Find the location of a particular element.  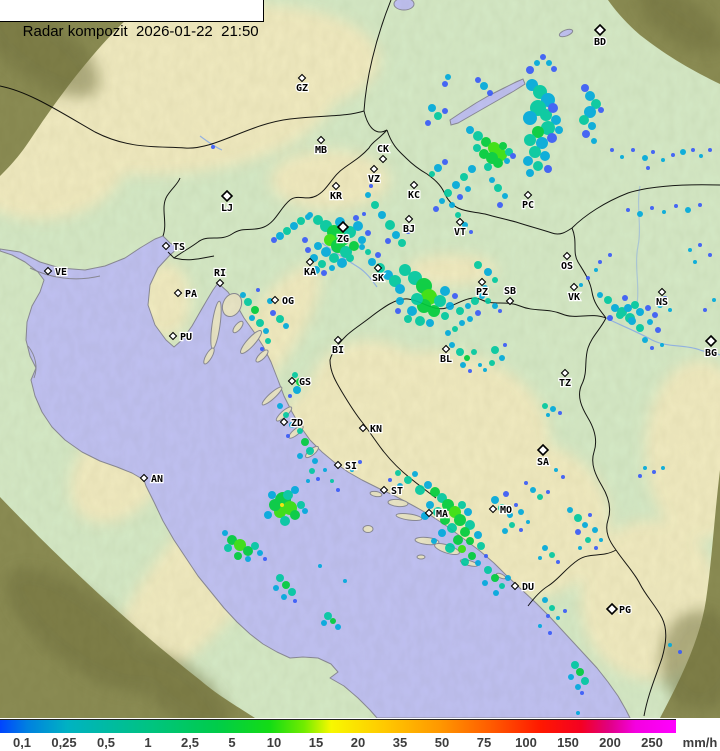

station-PC: PC is located at coordinates (528, 201).